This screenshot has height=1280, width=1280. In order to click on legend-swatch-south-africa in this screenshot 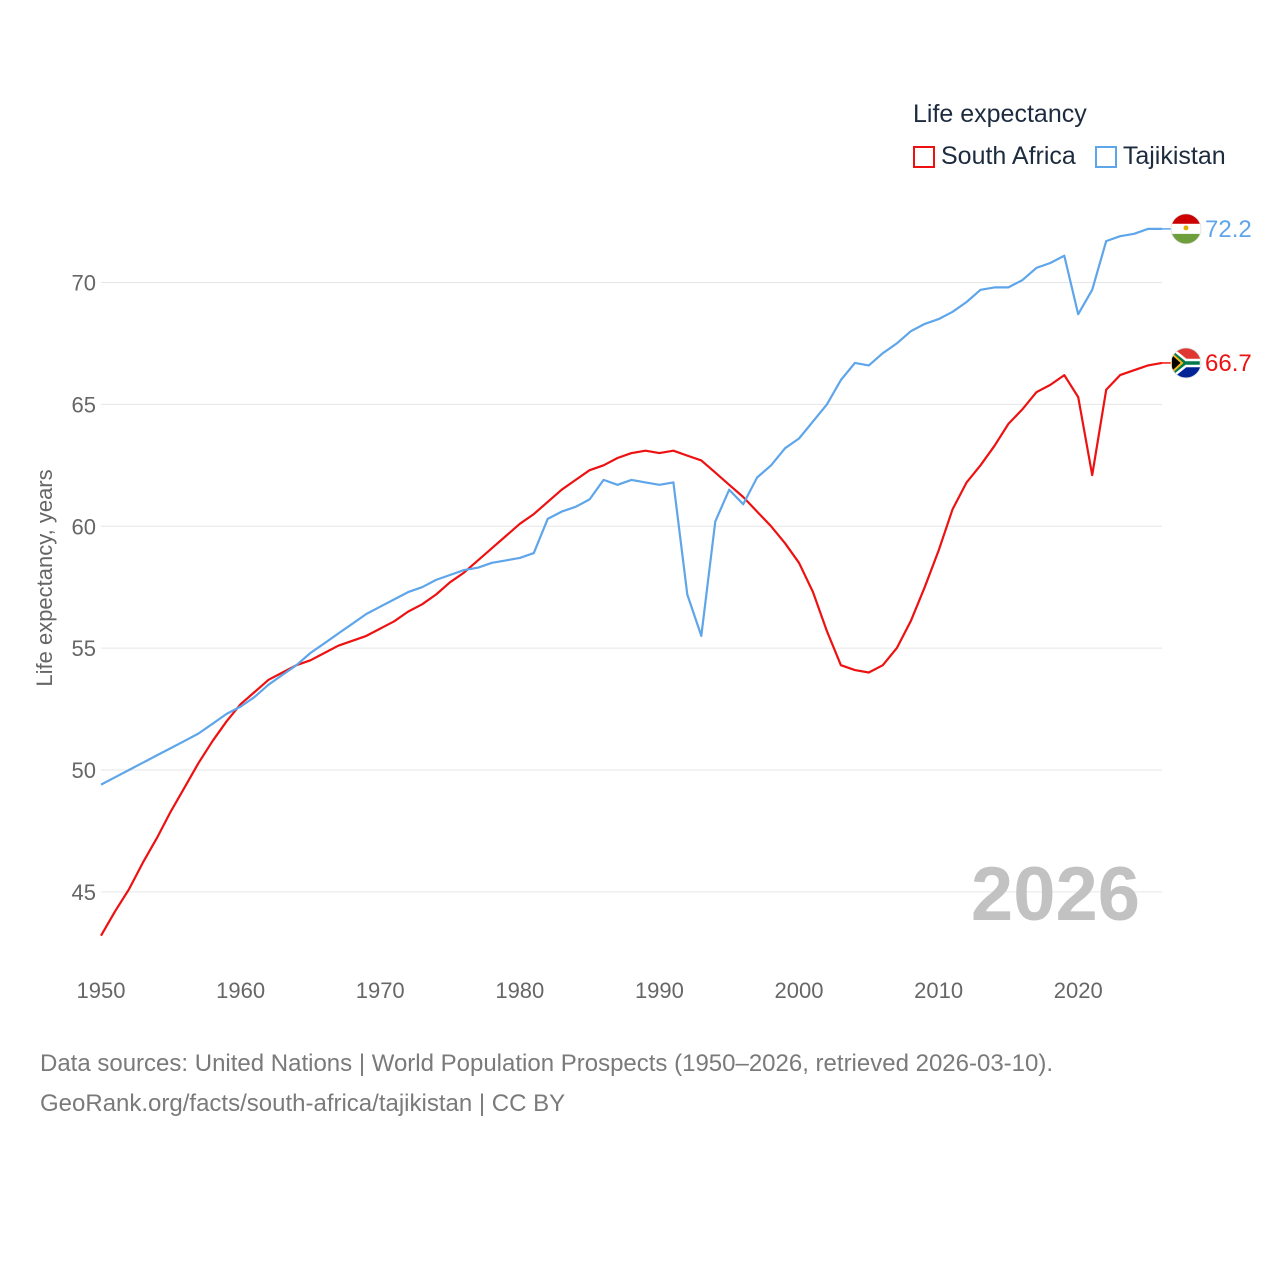, I will do `click(924, 156)`.